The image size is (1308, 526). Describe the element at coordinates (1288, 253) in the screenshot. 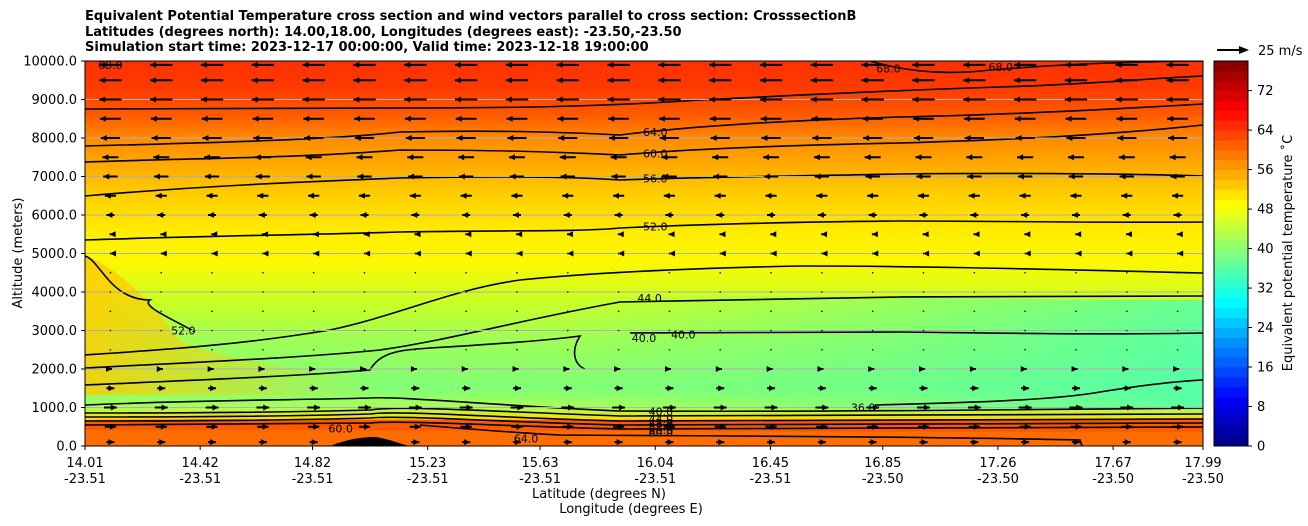

I see `colorbar-label: Equivalent potential temperature ˚C` at that location.